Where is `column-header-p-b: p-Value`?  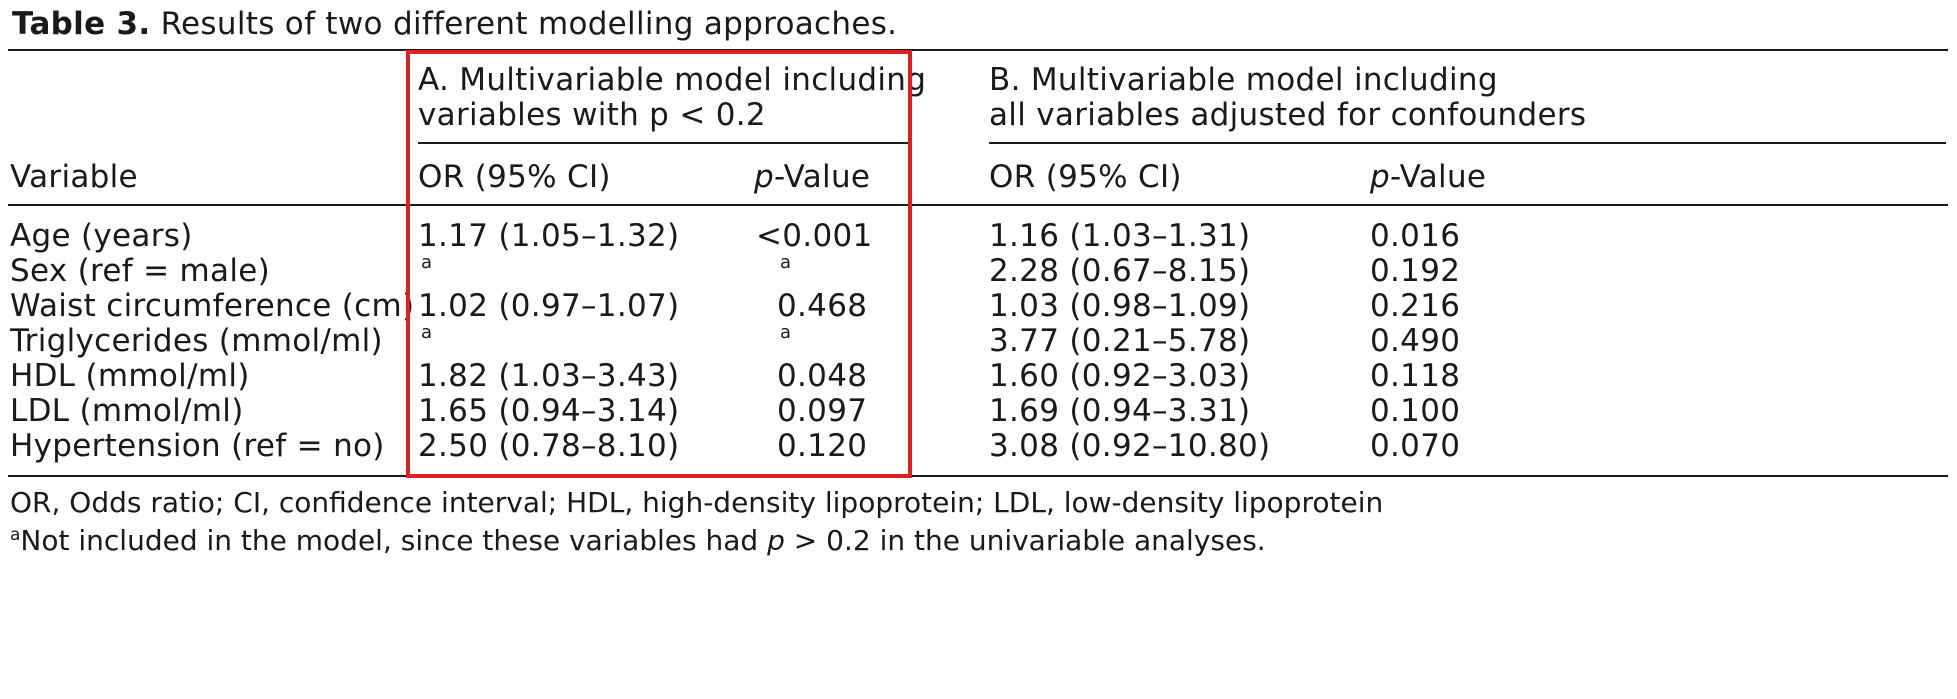
column-header-p-b: p-Value is located at coordinates (1428, 177).